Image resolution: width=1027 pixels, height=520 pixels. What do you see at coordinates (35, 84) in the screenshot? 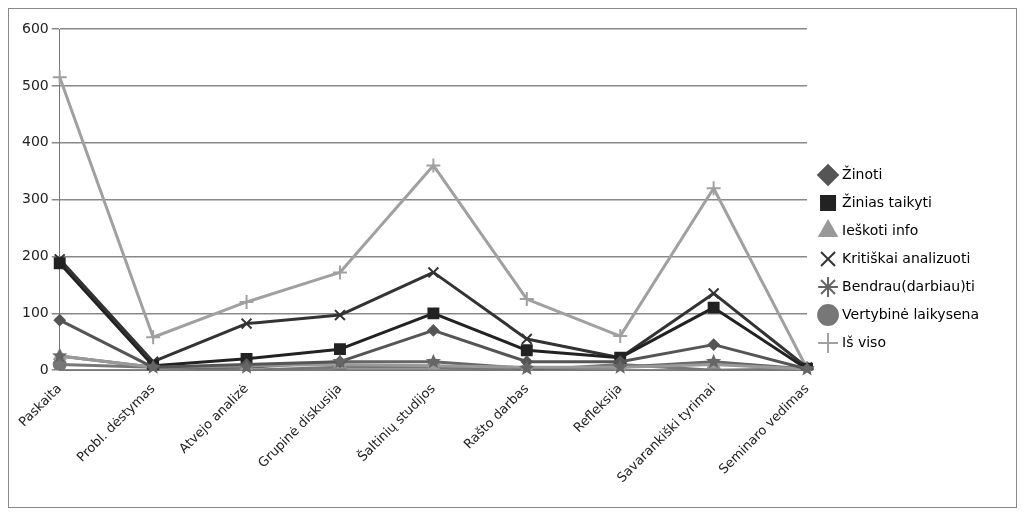
I see `y-tick-label: 500` at bounding box center [35, 84].